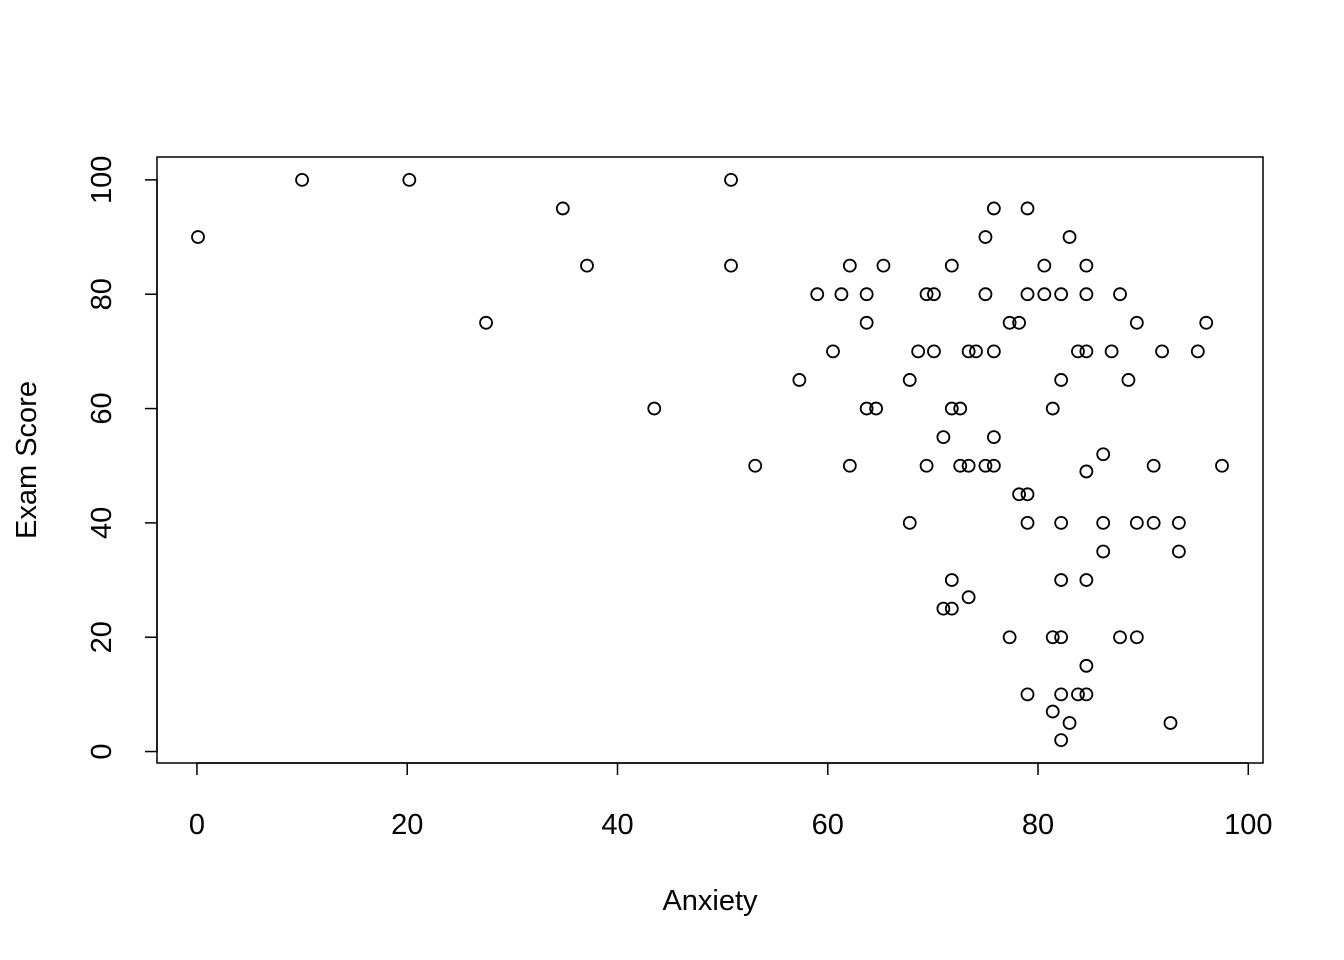  What do you see at coordinates (710, 901) in the screenshot?
I see `x-axis-label: Anxiety` at bounding box center [710, 901].